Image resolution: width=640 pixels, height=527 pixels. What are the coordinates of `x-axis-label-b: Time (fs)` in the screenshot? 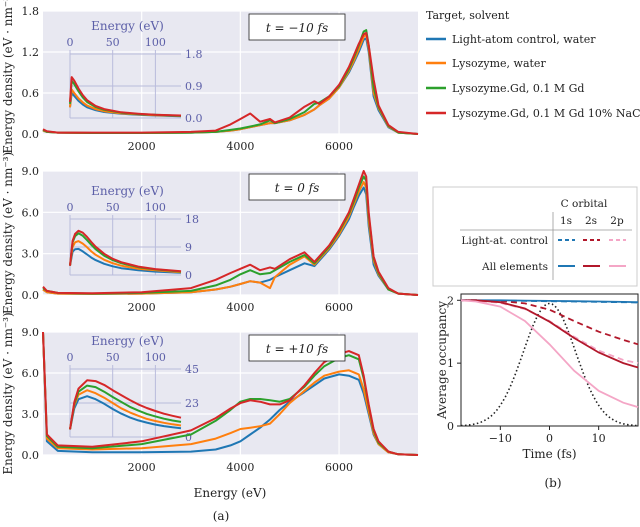 It's located at (549, 454).